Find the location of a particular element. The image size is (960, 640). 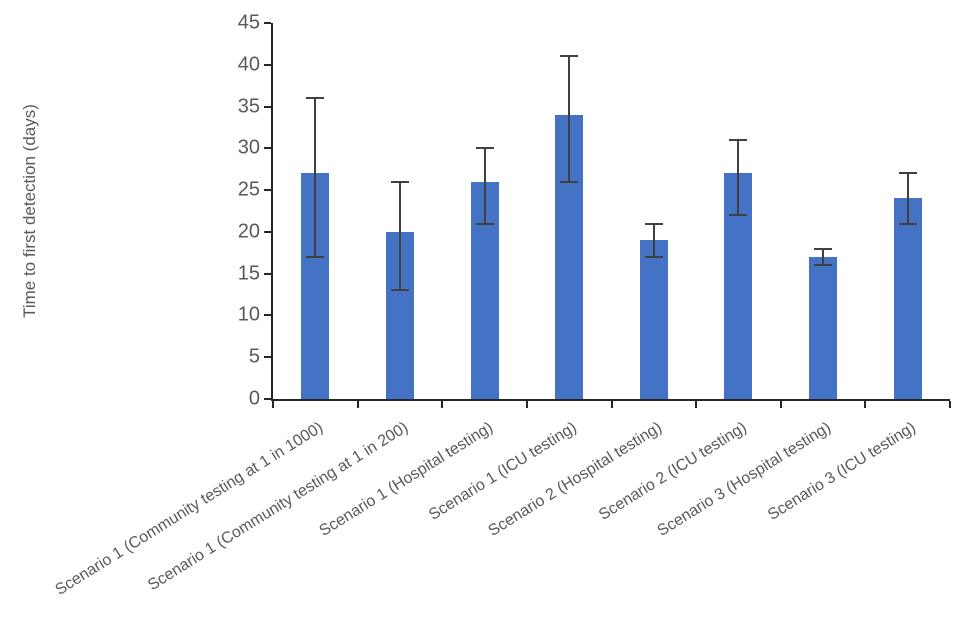

y-axis-tick-label: 20 is located at coordinates (248, 231).